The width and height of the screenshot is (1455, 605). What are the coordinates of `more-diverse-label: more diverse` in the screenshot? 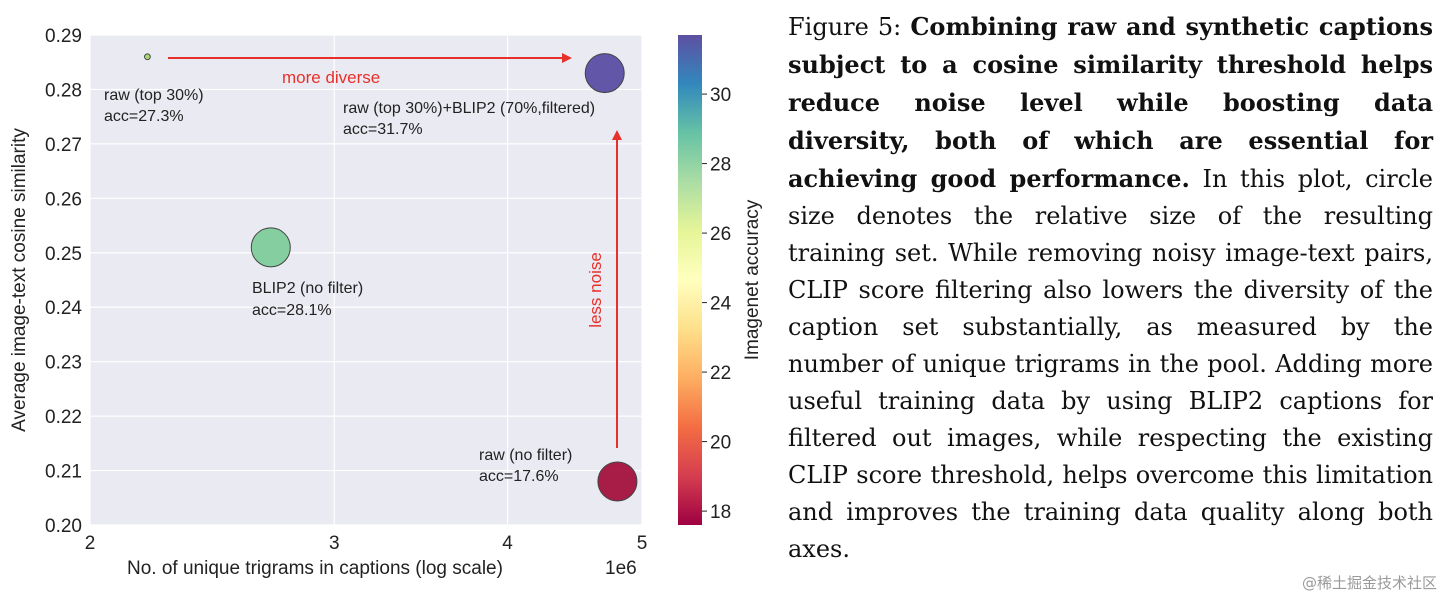 It's located at (331, 77).